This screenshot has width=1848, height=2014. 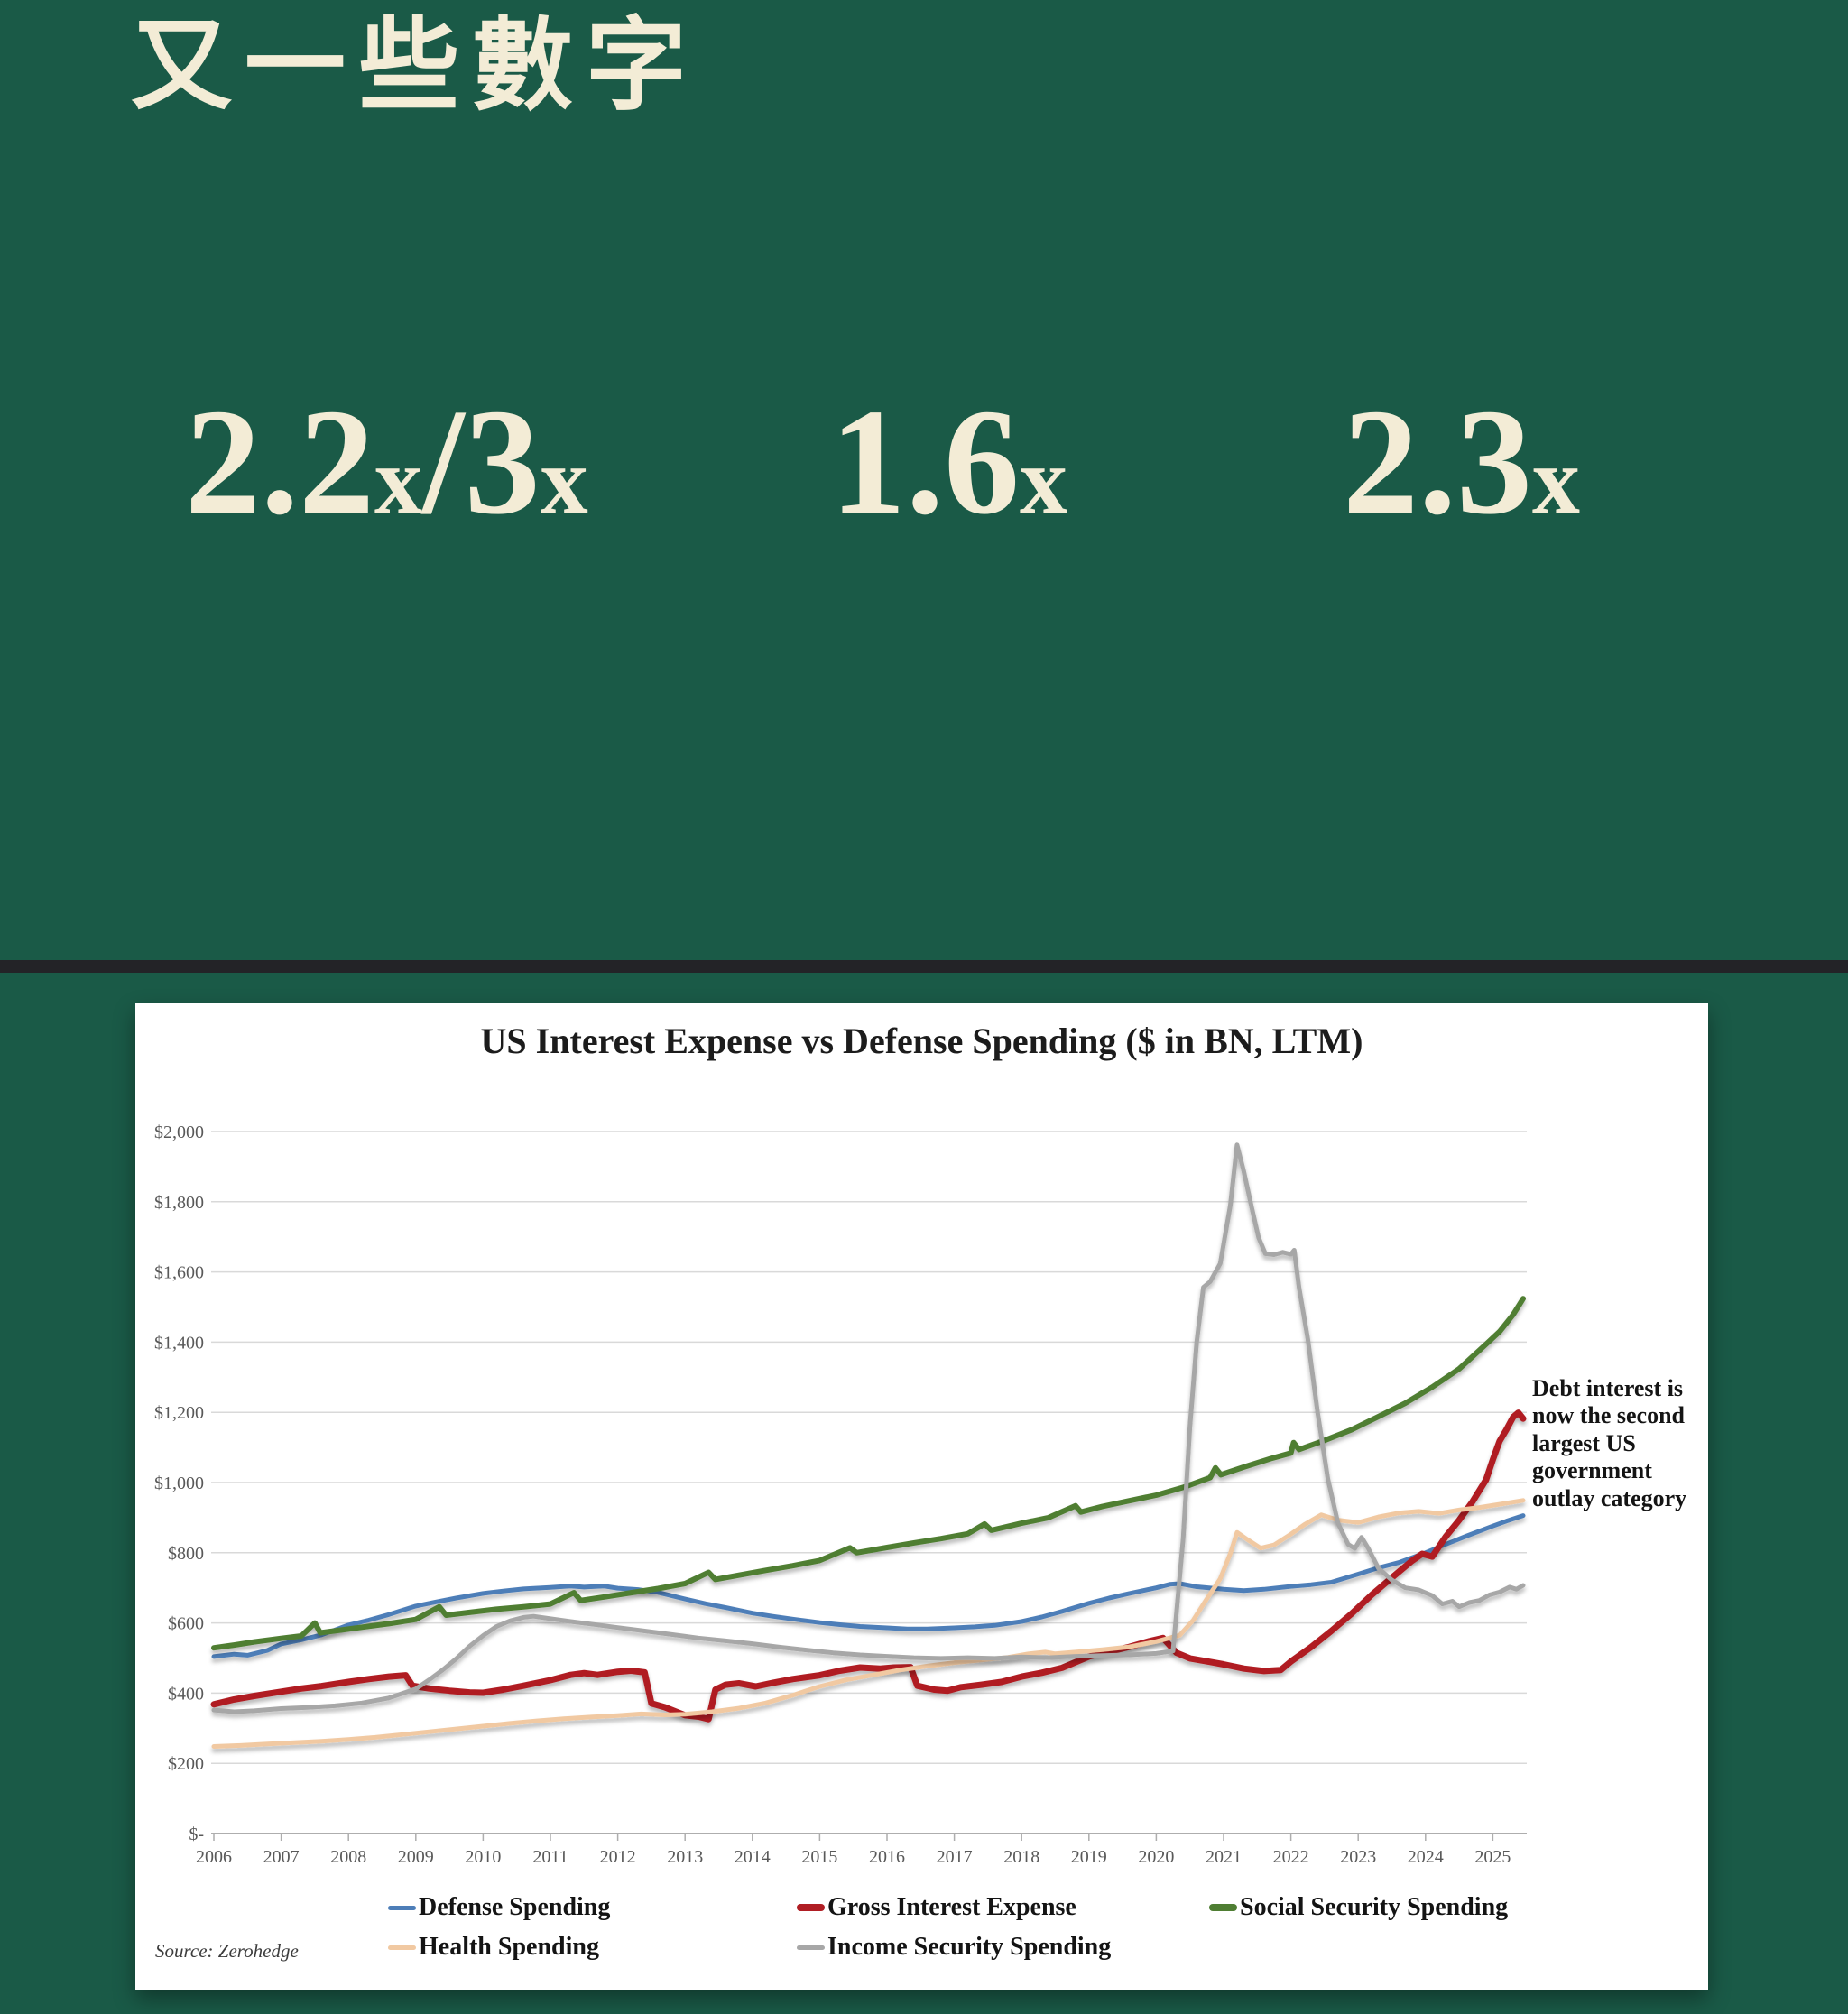 What do you see at coordinates (483, 1857) in the screenshot?
I see `svg-text: 2010` at bounding box center [483, 1857].